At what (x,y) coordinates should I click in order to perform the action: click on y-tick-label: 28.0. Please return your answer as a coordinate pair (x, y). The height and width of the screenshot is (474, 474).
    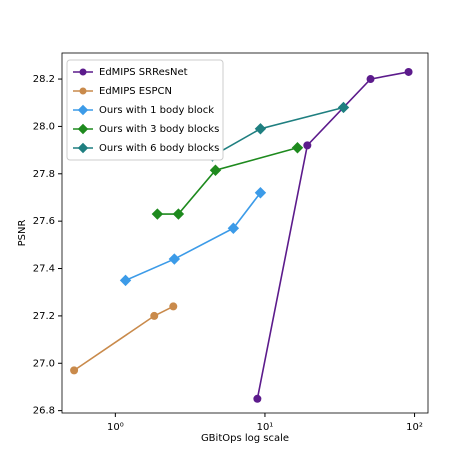
    Looking at the image, I should click on (44, 126).